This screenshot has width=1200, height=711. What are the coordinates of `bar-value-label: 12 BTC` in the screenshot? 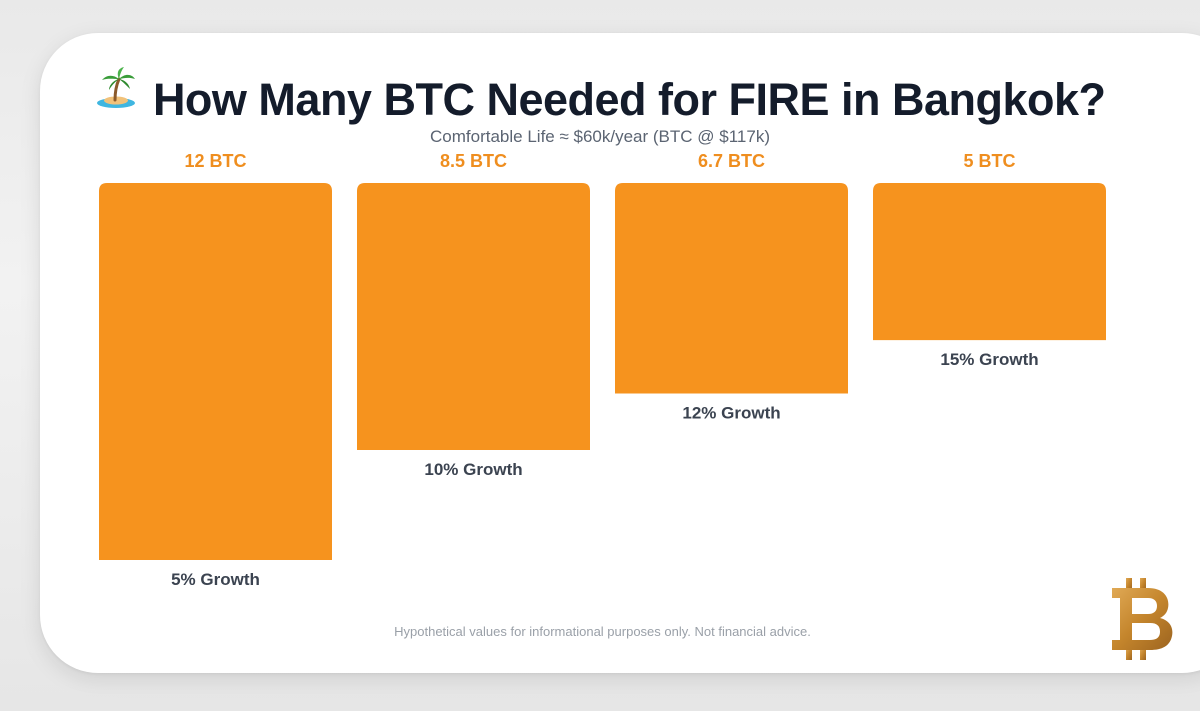 It's located at (215, 161).